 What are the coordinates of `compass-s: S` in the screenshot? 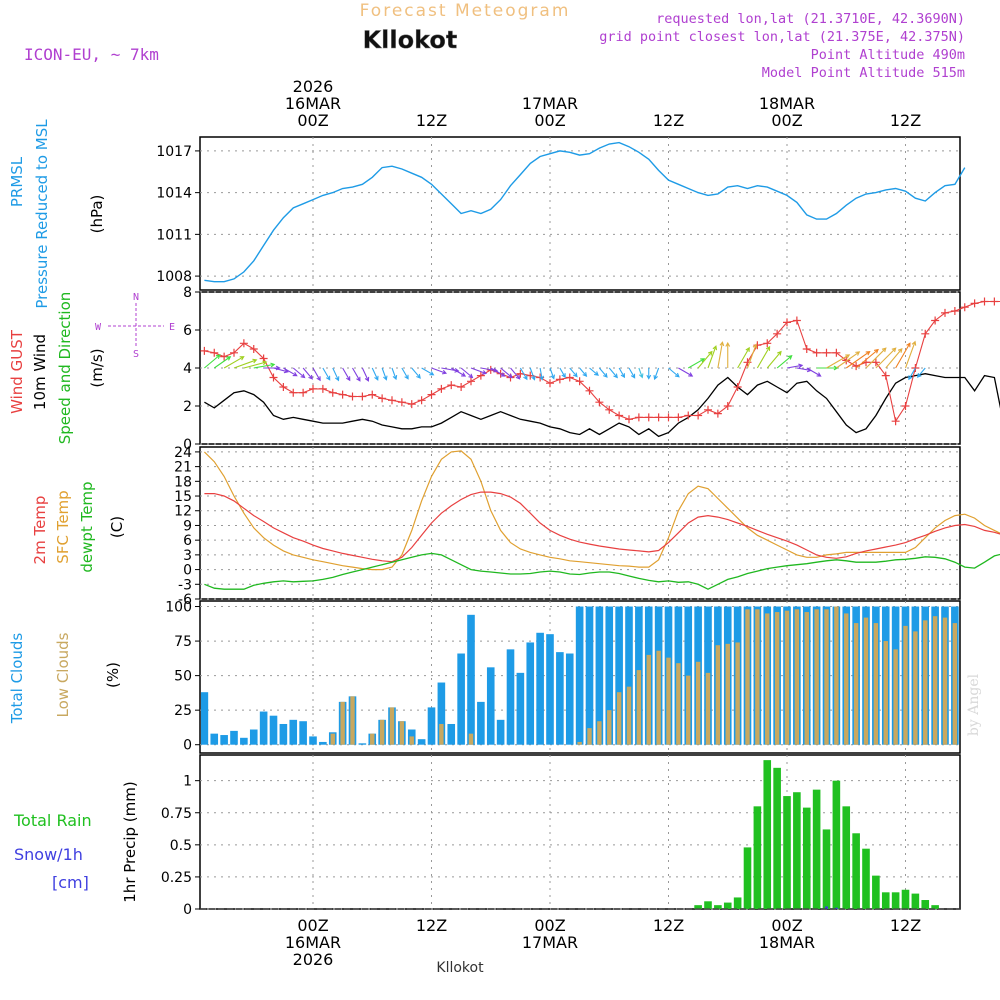 It's located at (136, 354).